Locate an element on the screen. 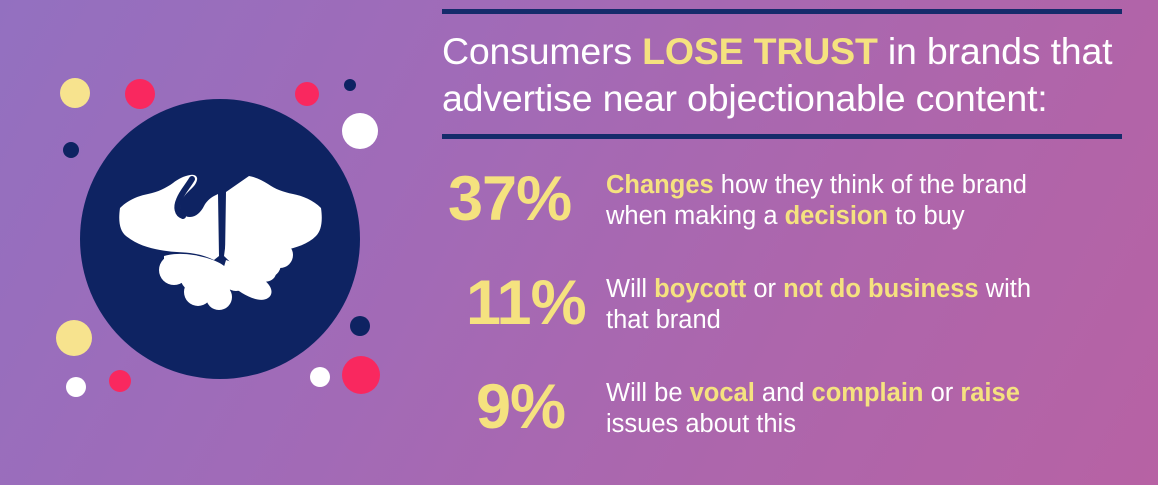 Image resolution: width=1158 pixels, height=485 pixels. dot-yellow-top-left is located at coordinates (75, 93).